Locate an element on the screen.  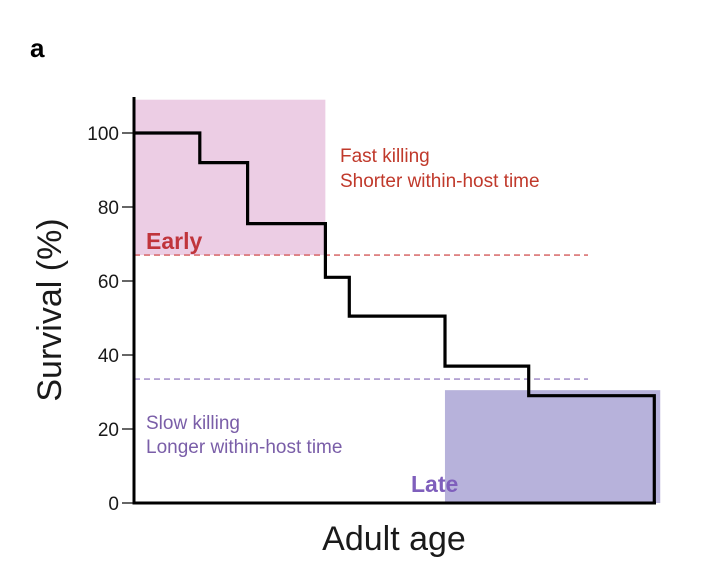
annotation-fast-killing: Fast killing is located at coordinates (385, 156).